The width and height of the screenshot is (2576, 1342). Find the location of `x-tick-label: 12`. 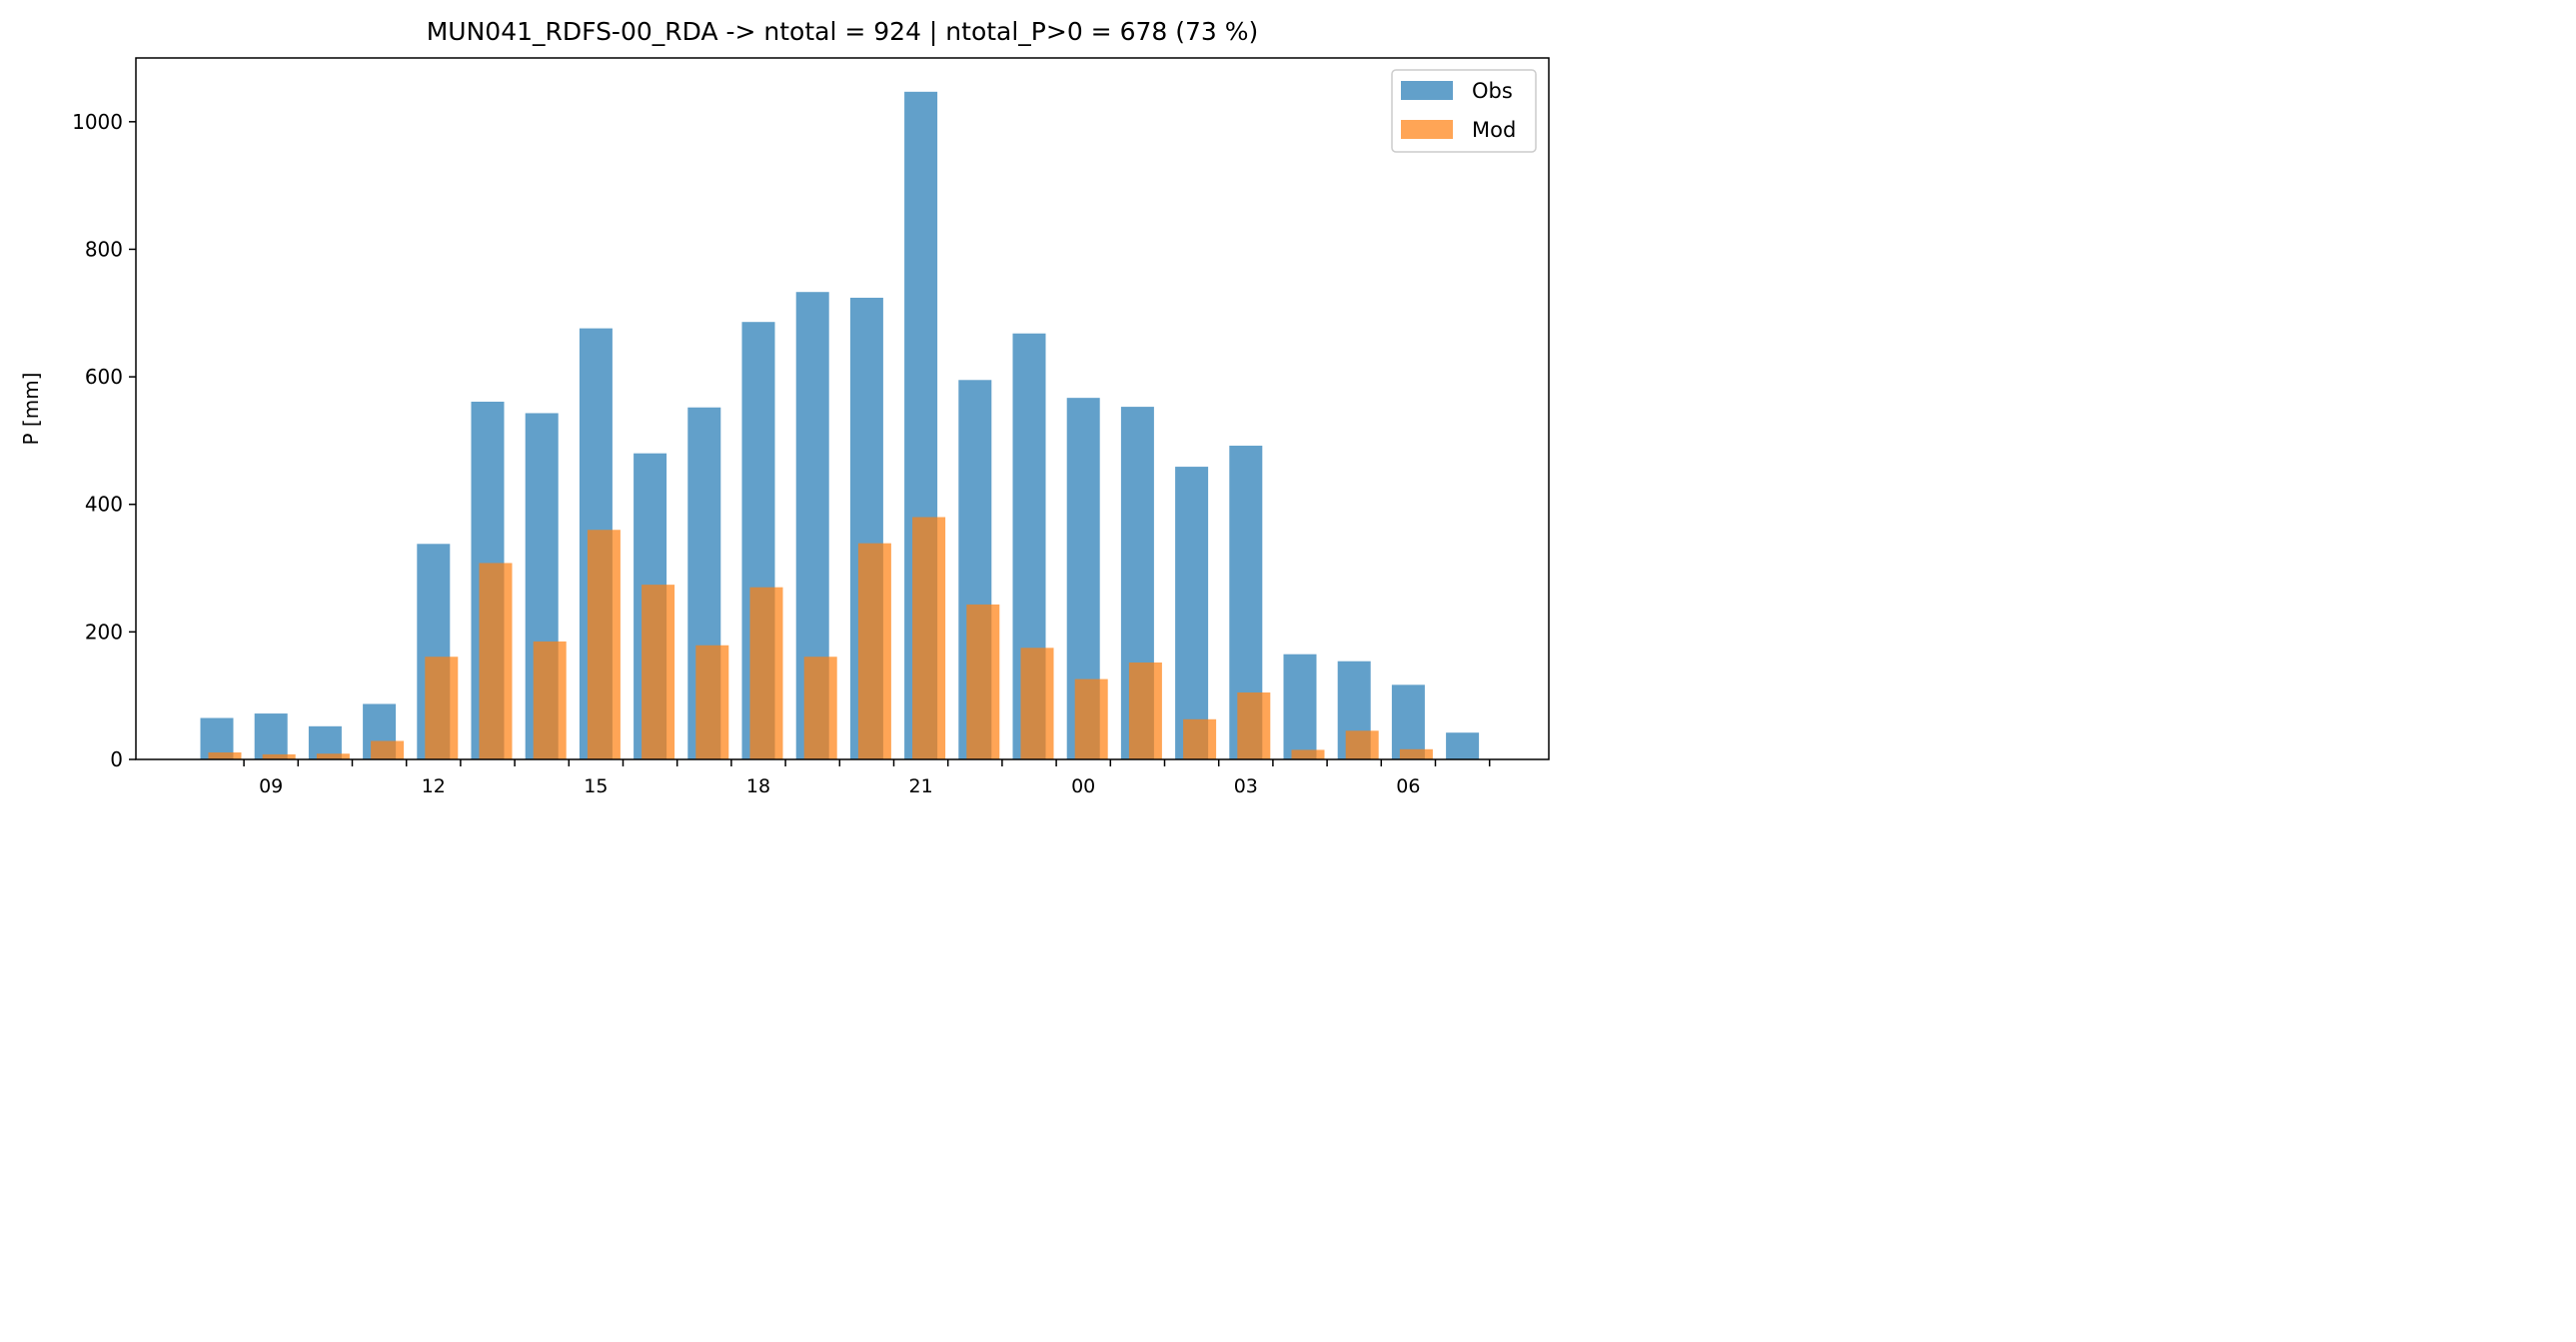

x-tick-label: 12 is located at coordinates (434, 786).